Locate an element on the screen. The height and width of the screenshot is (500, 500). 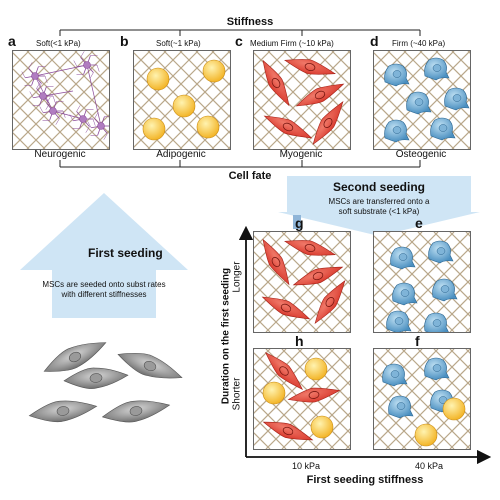
panel-letter-g: g is located at coordinates (299, 223).